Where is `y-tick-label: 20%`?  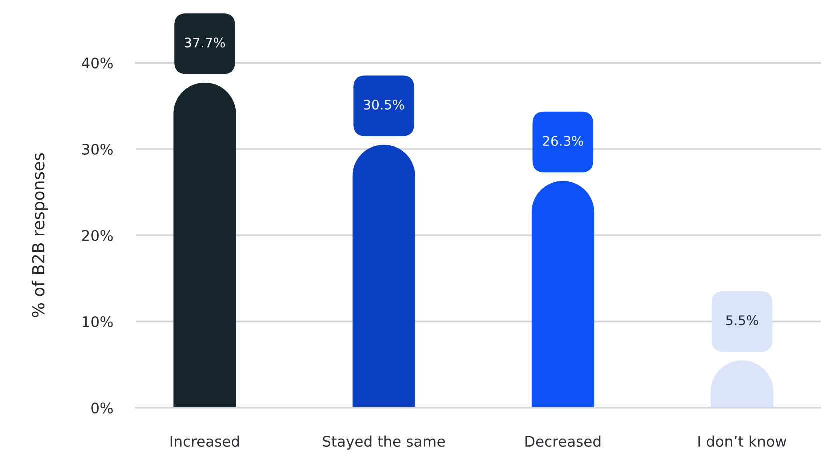
y-tick-label: 20% is located at coordinates (97, 236).